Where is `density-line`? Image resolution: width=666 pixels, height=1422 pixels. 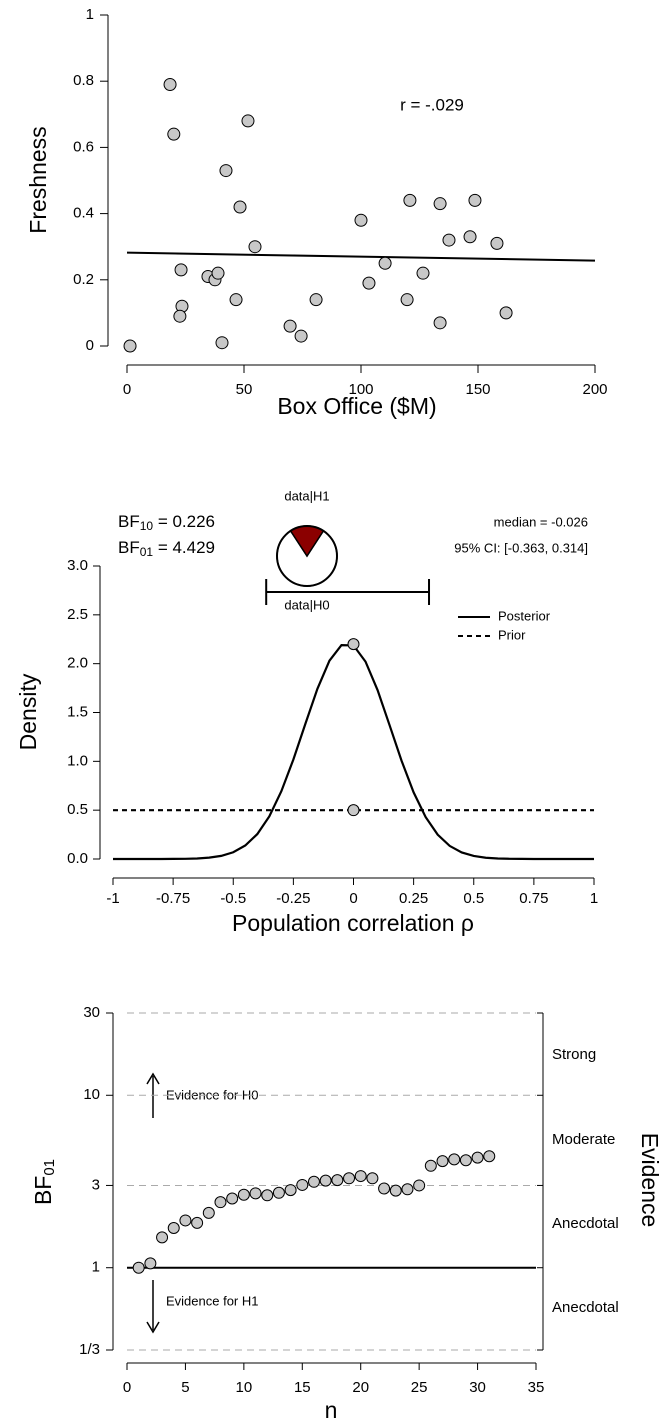 density-line is located at coordinates (353, 752).